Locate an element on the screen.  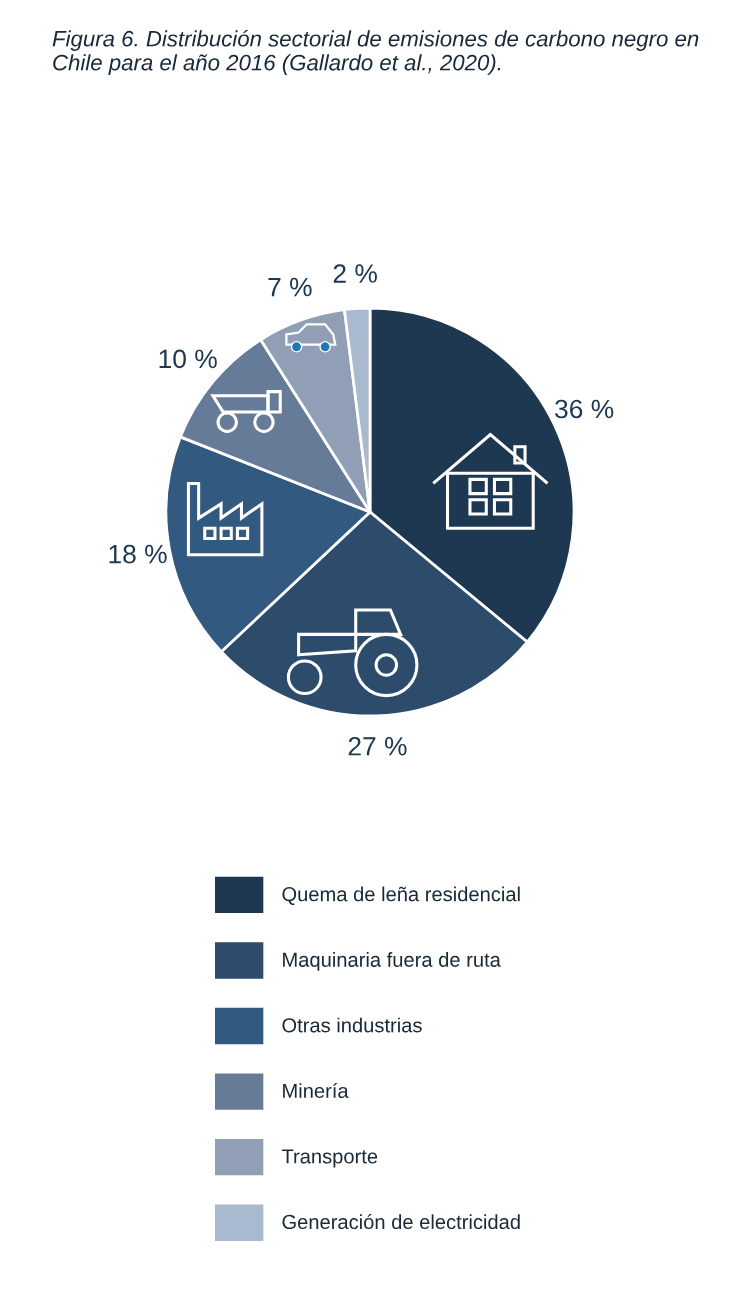
legend-label: Transporte is located at coordinates (329, 1158).